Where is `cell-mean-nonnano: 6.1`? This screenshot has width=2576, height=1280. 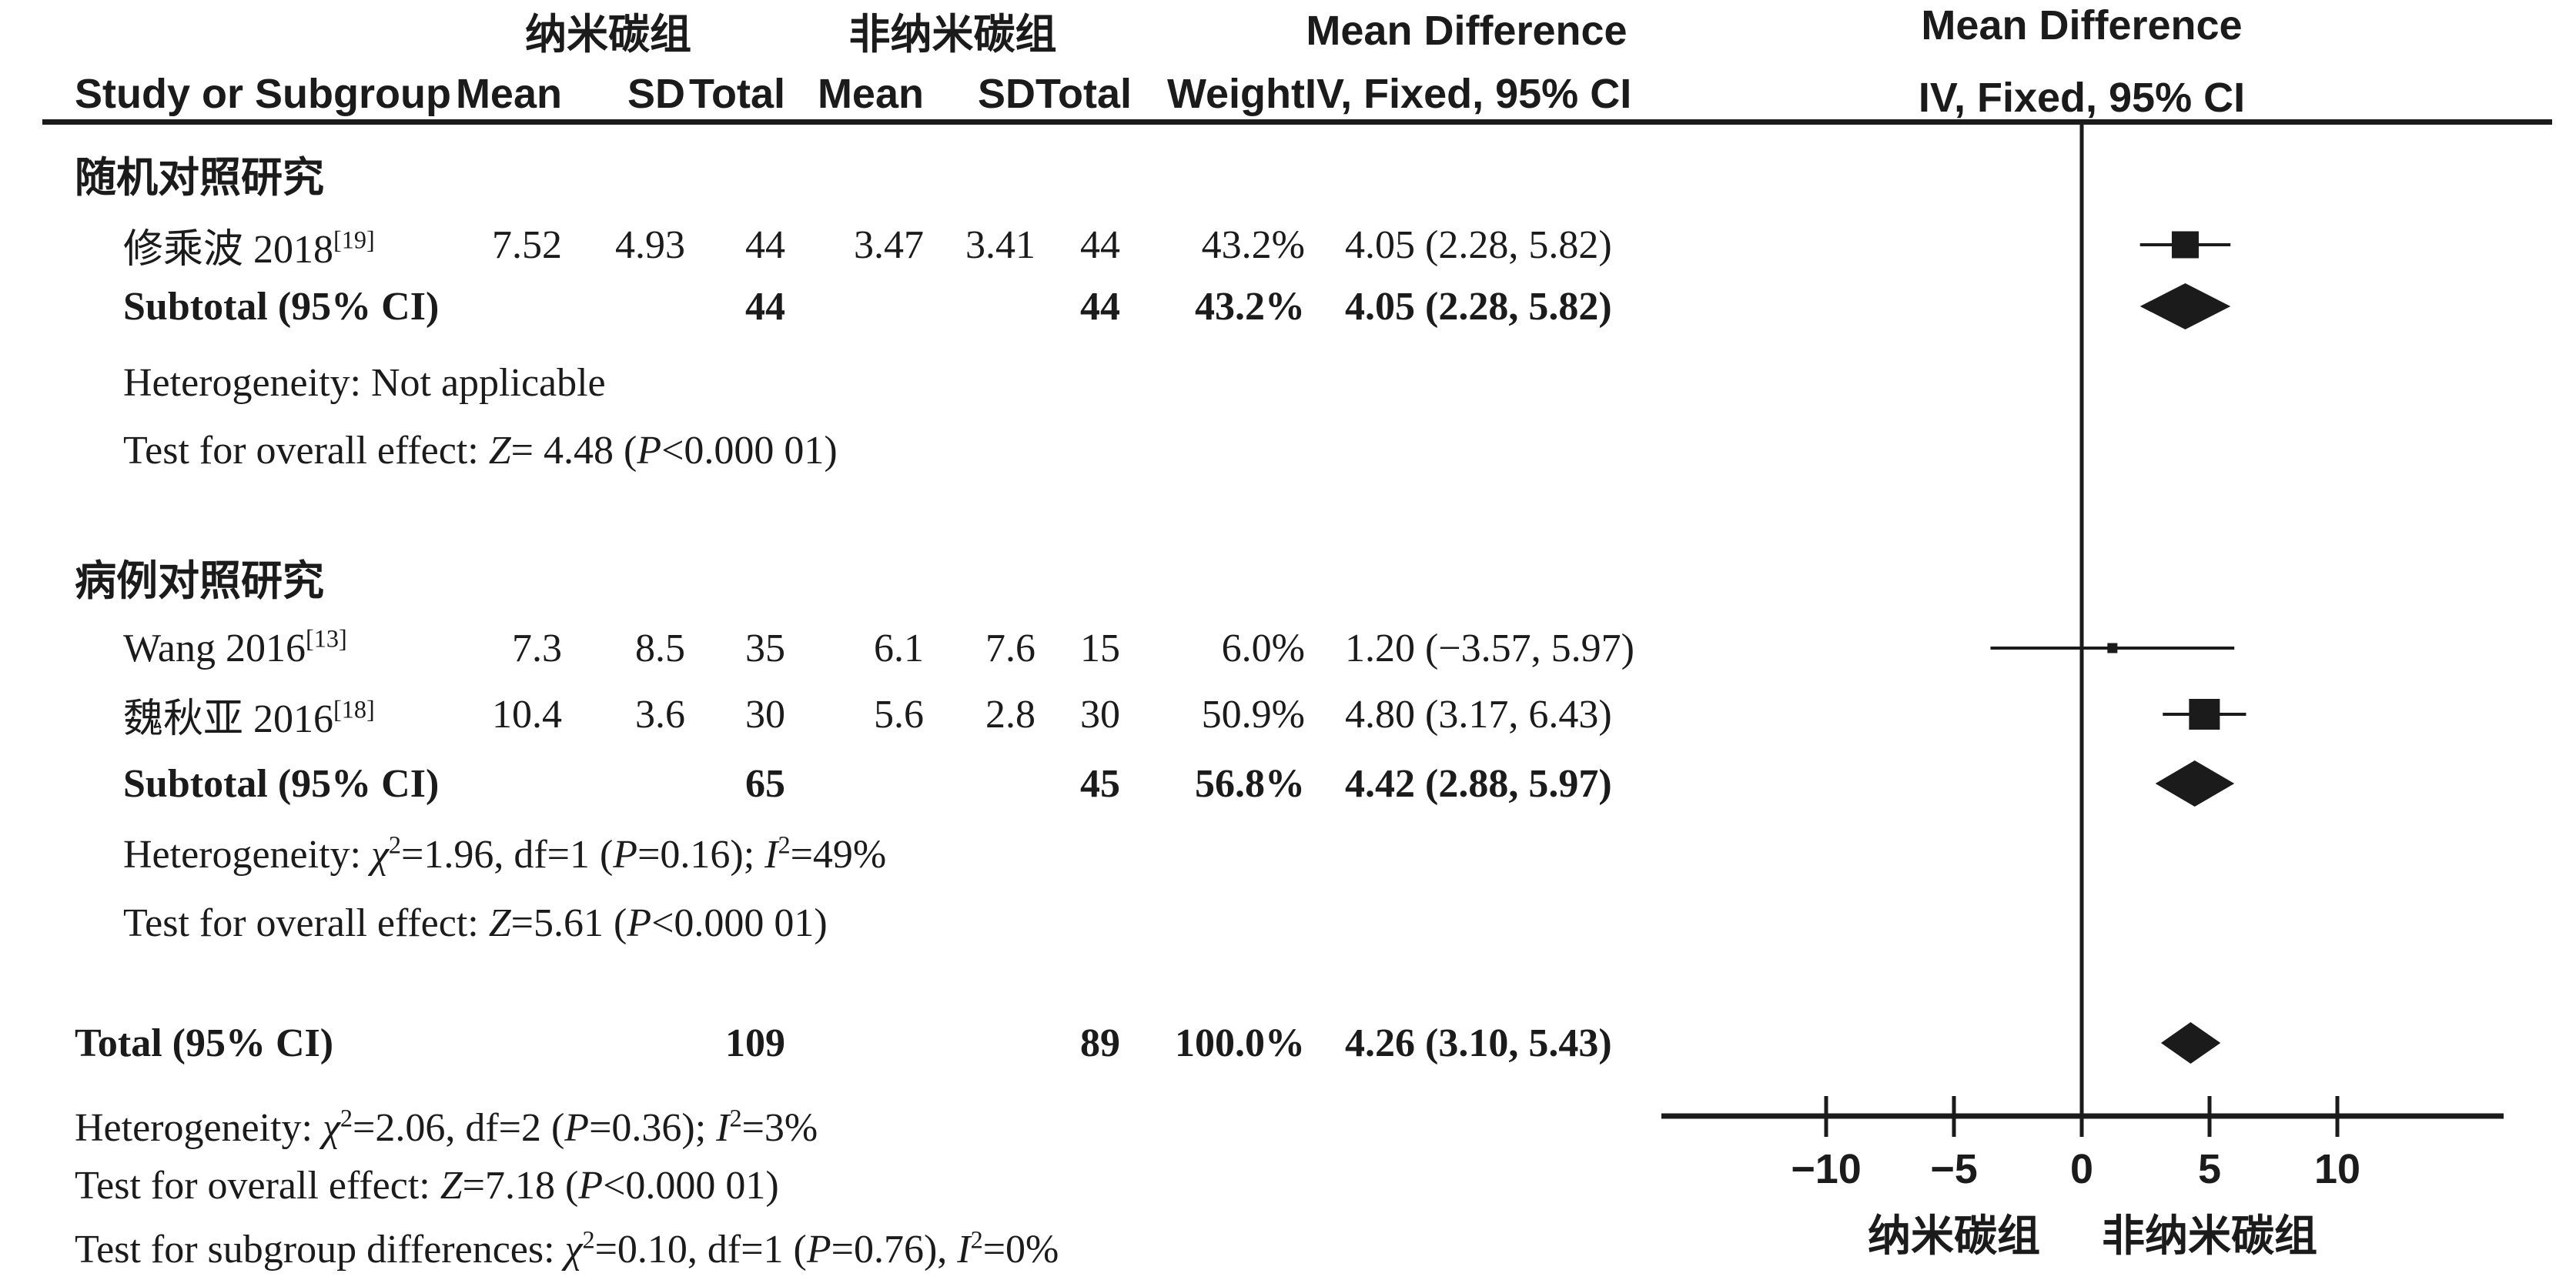 cell-mean-nonnano: 6.1 is located at coordinates (899, 648).